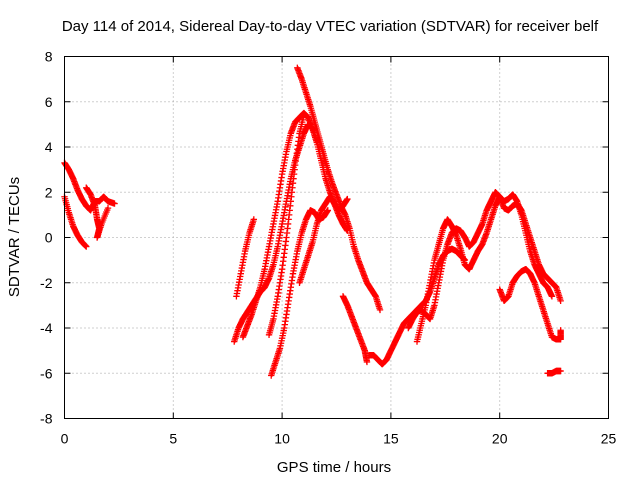  I want to click on x-tick-label: 15, so click(391, 439).